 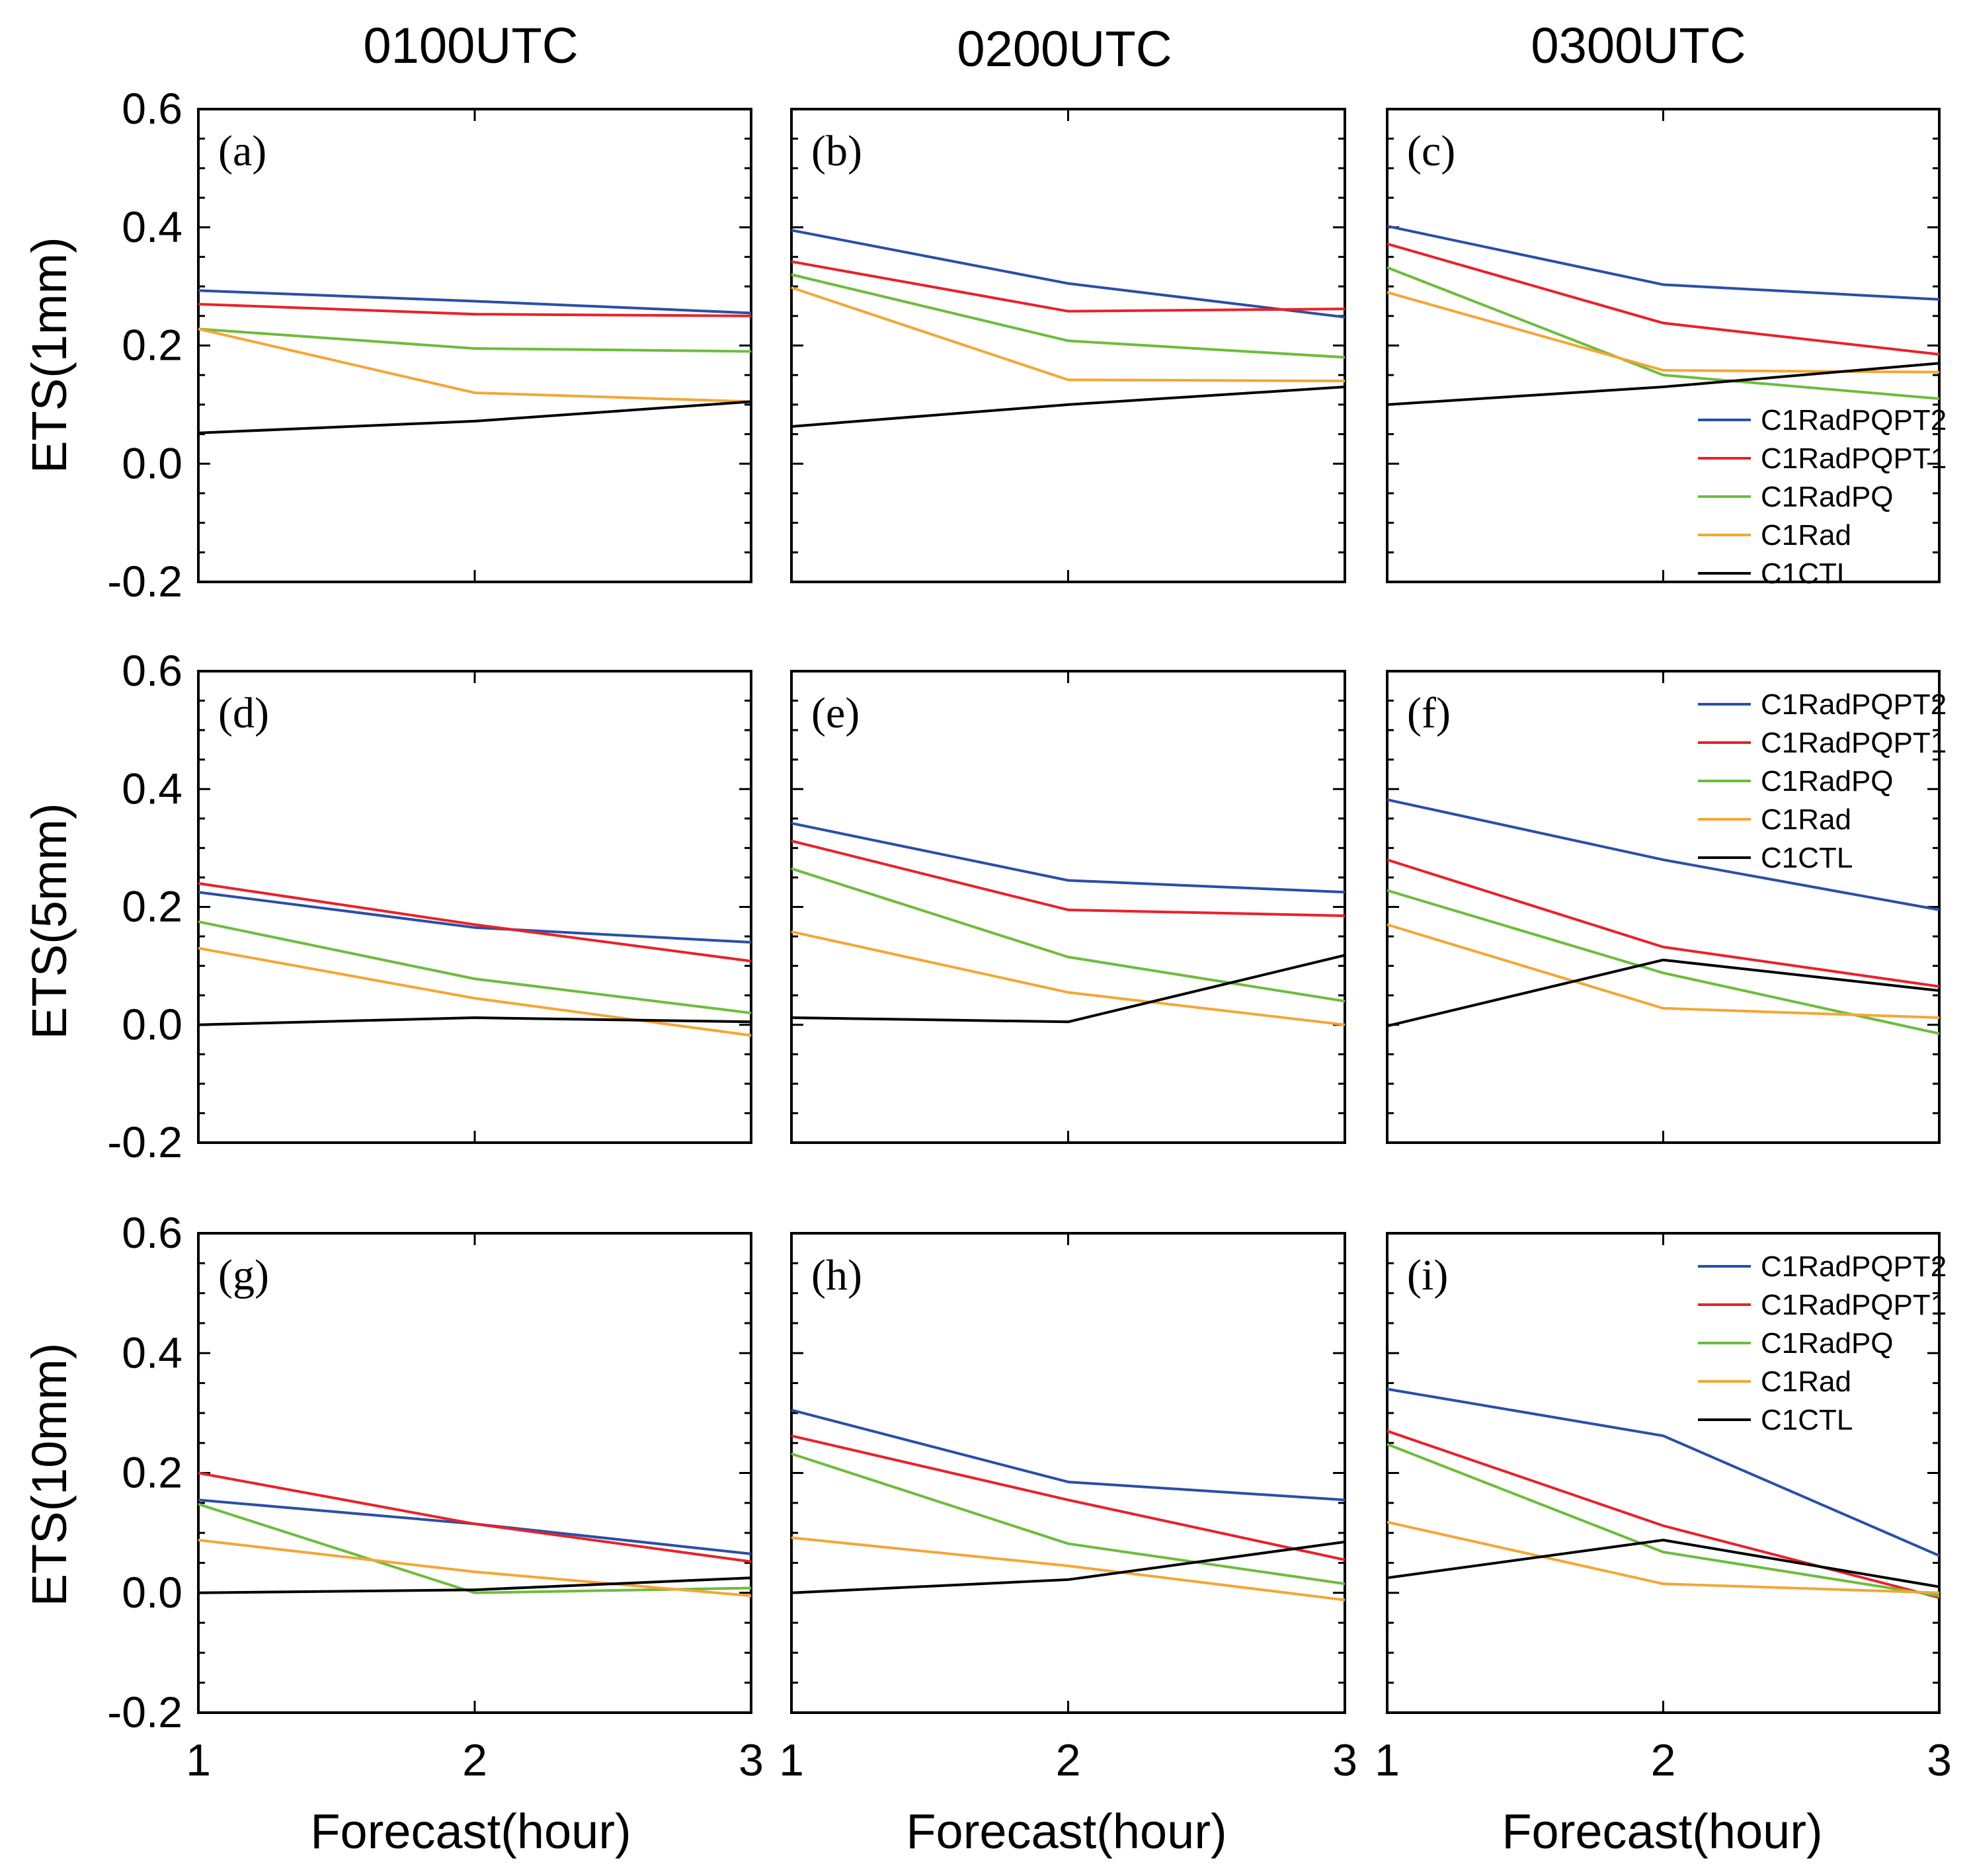 What do you see at coordinates (837, 151) in the screenshot?
I see `panel-label: (b)` at bounding box center [837, 151].